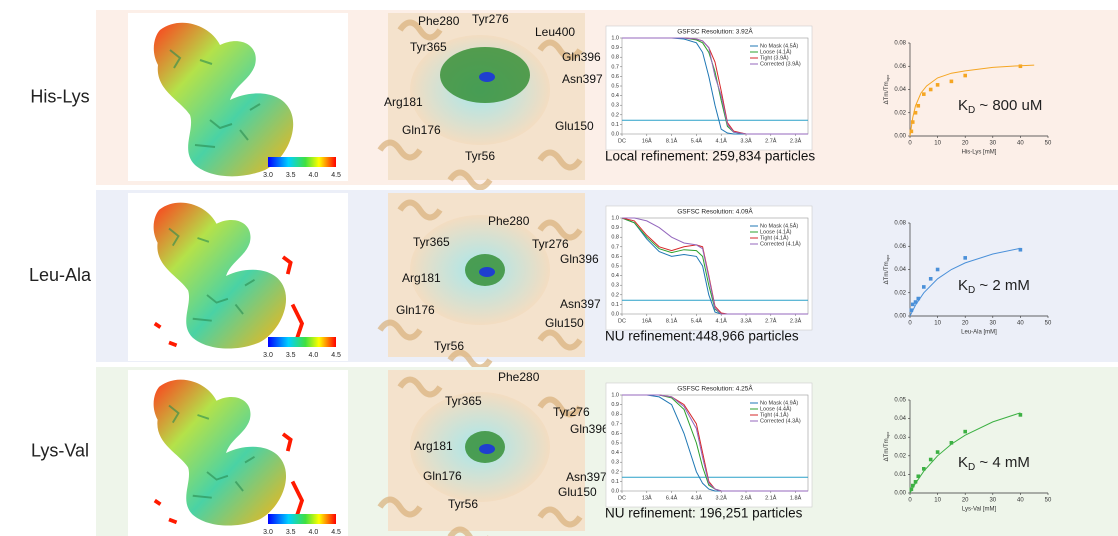 The image size is (1118, 536). What do you see at coordinates (887, 77) in the screenshot?
I see `y-label-sub: apo` at bounding box center [887, 77].